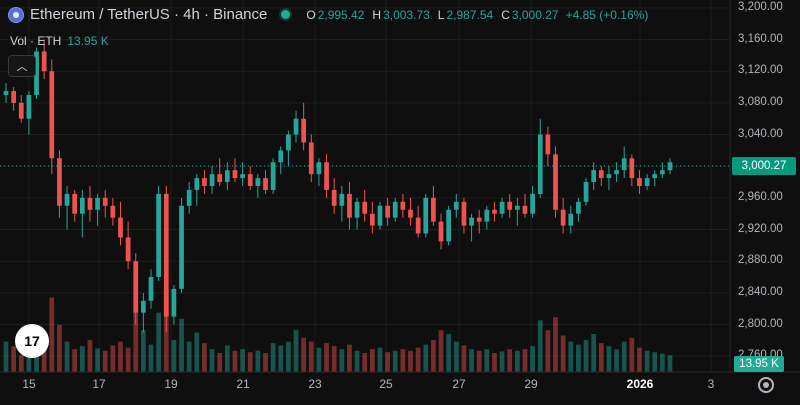 This screenshot has height=405, width=800. Describe the element at coordinates (32, 341) in the screenshot. I see `tradingview-logo: 17` at that location.